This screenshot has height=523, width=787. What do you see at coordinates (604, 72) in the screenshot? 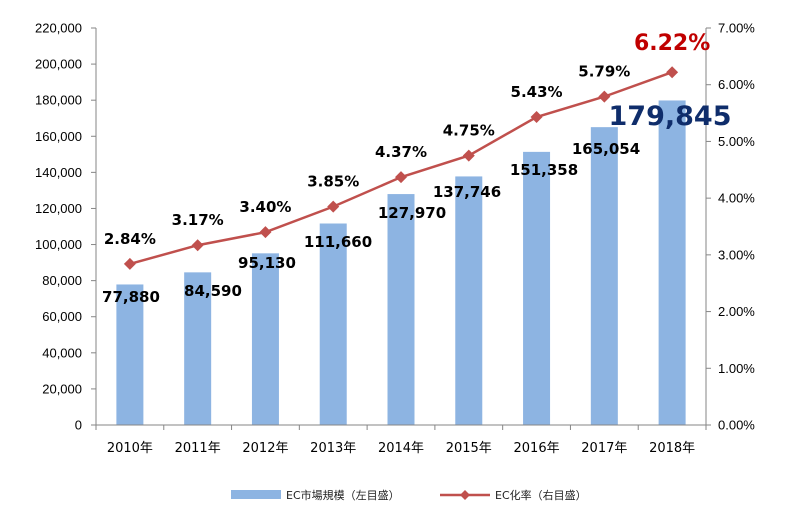
I see `rate-value-label: 5.79%` at bounding box center [604, 72].